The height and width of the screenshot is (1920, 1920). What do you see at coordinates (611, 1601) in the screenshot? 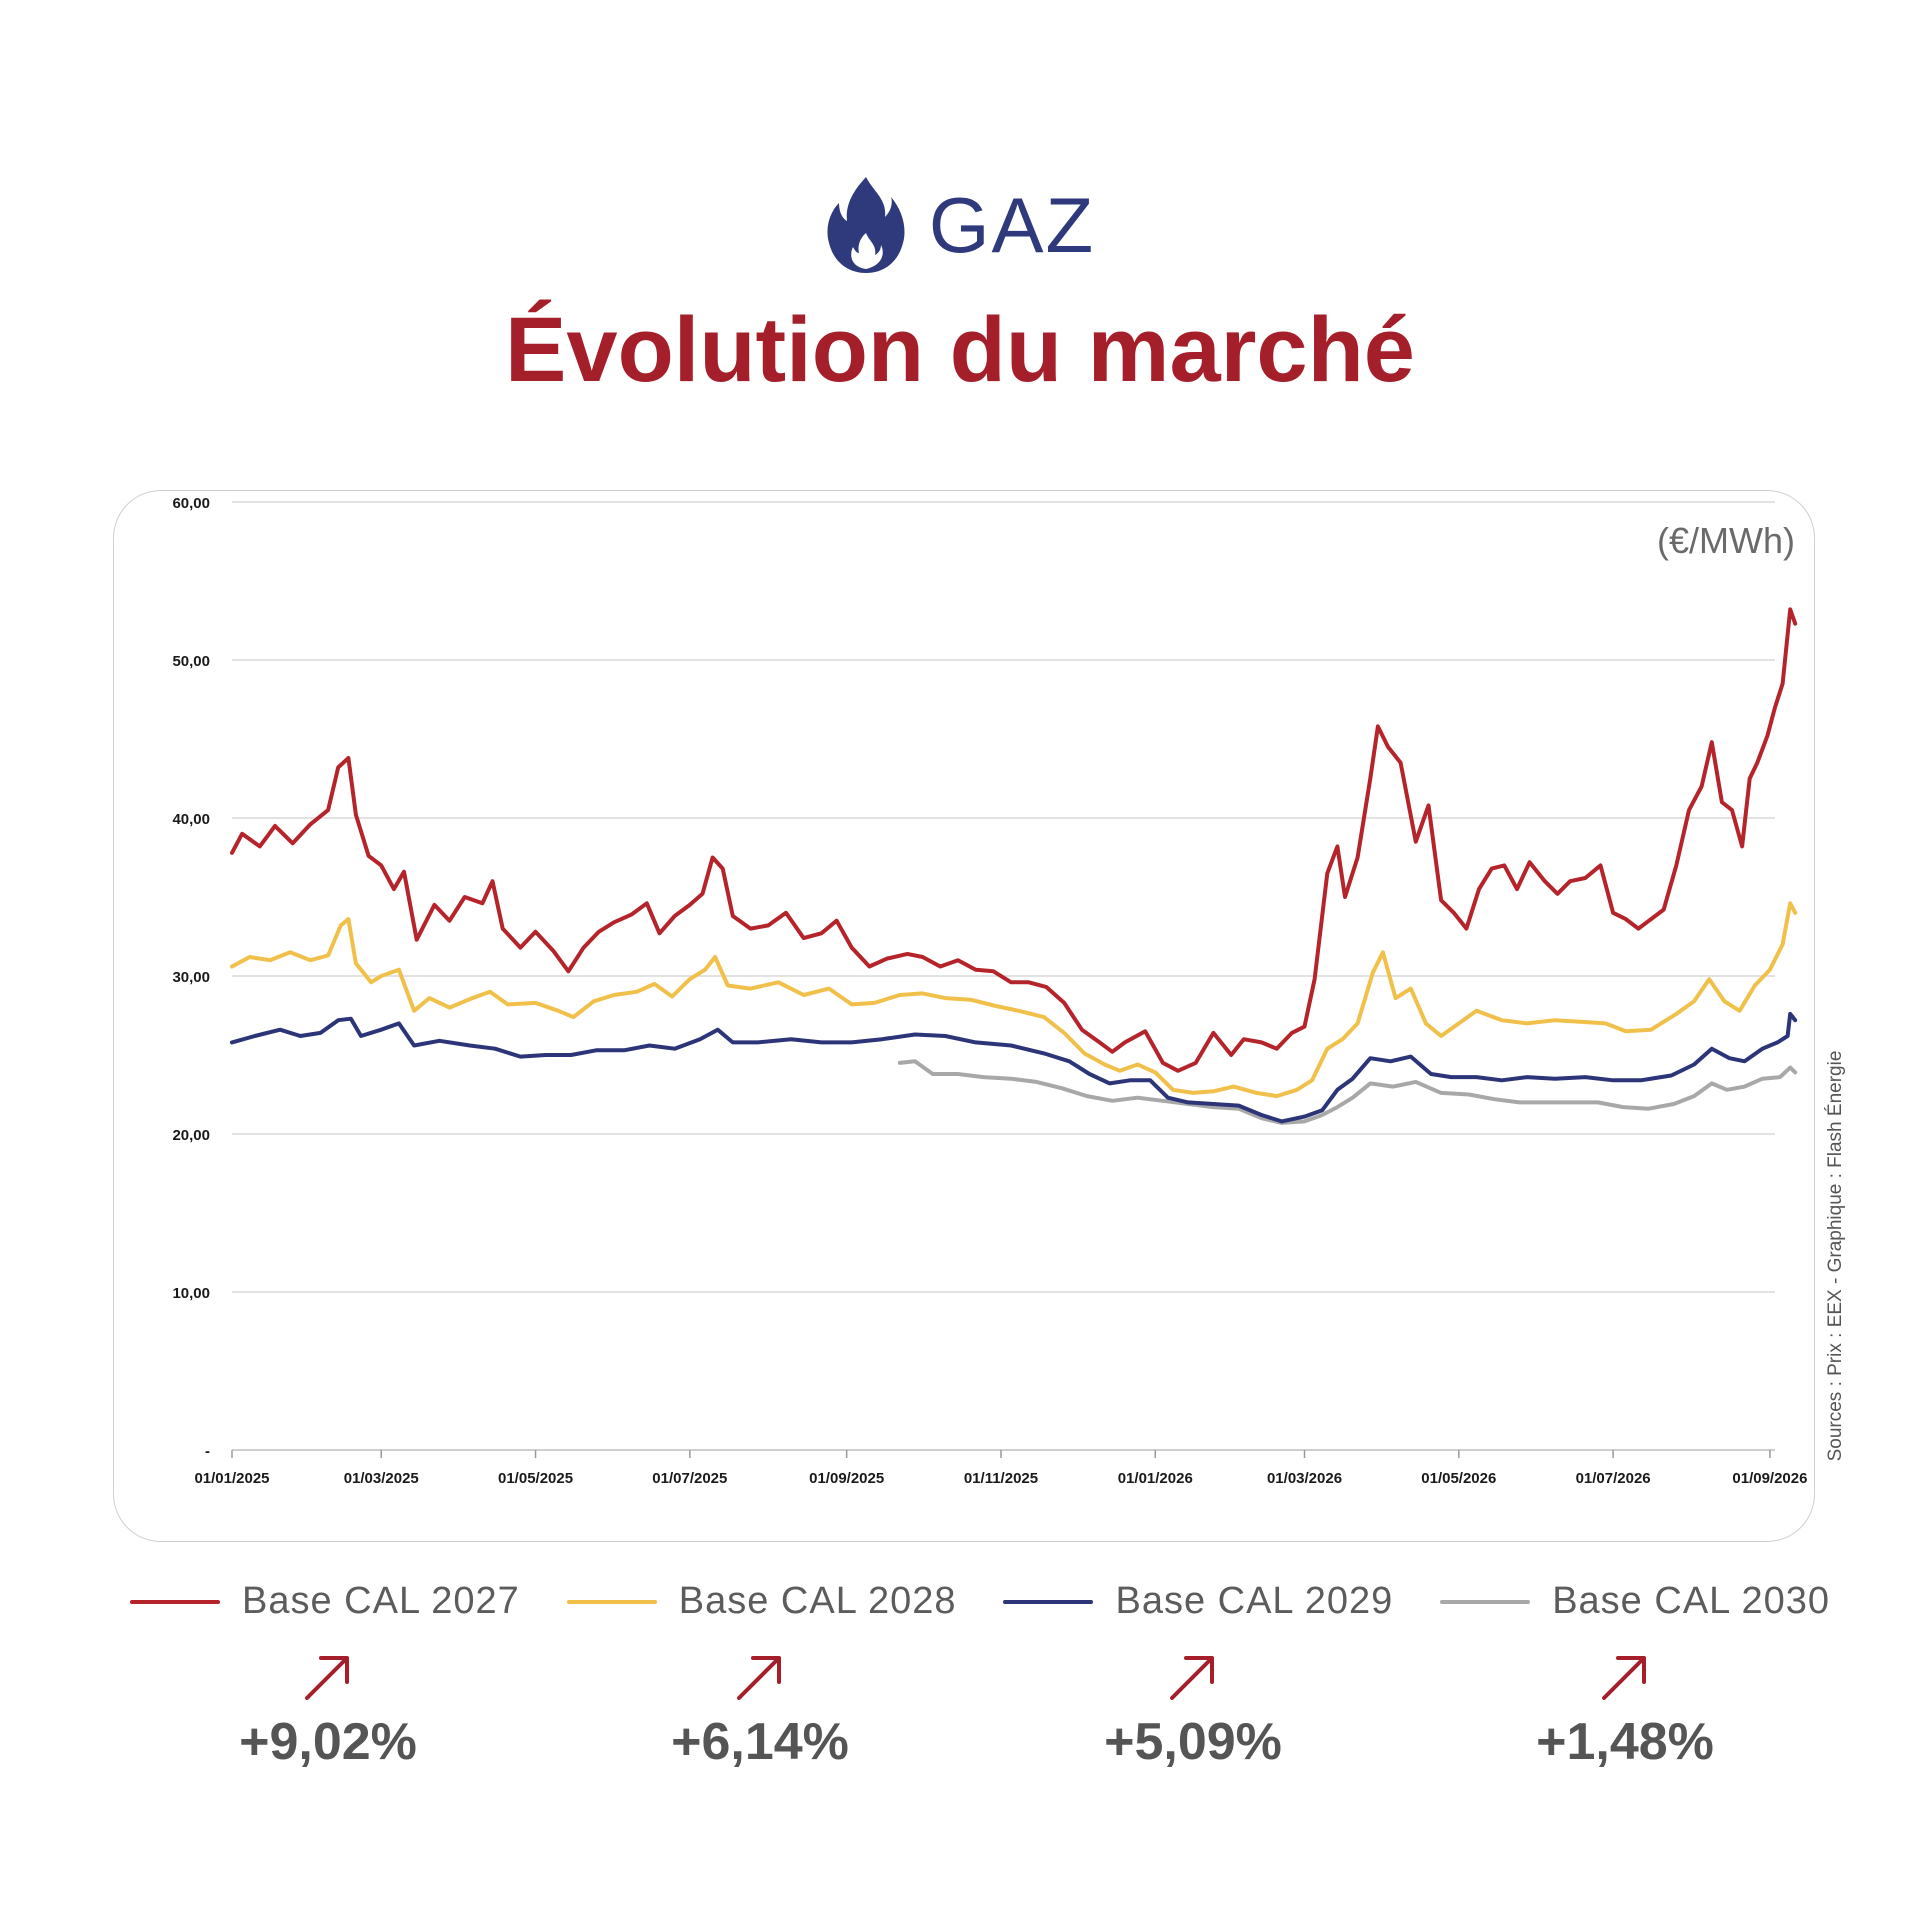
I see `legend-swatch-cal2028` at bounding box center [611, 1601].